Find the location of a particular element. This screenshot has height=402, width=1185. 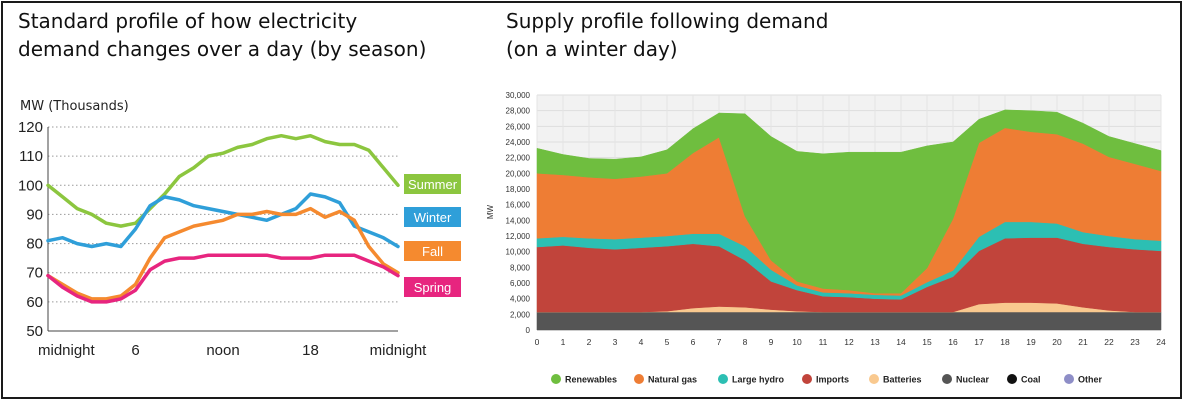

y-tick-label: 110 is located at coordinates (31, 156).